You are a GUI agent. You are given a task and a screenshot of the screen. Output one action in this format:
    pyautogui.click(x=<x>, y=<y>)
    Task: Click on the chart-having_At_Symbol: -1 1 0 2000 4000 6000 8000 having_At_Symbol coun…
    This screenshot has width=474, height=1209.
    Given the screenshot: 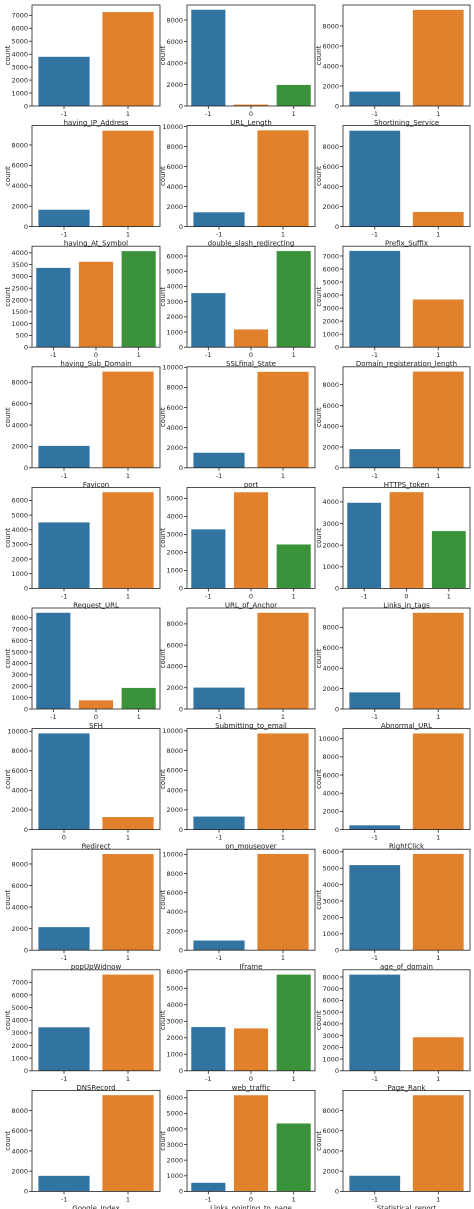 What is the action you would take?
    pyautogui.click(x=82, y=186)
    